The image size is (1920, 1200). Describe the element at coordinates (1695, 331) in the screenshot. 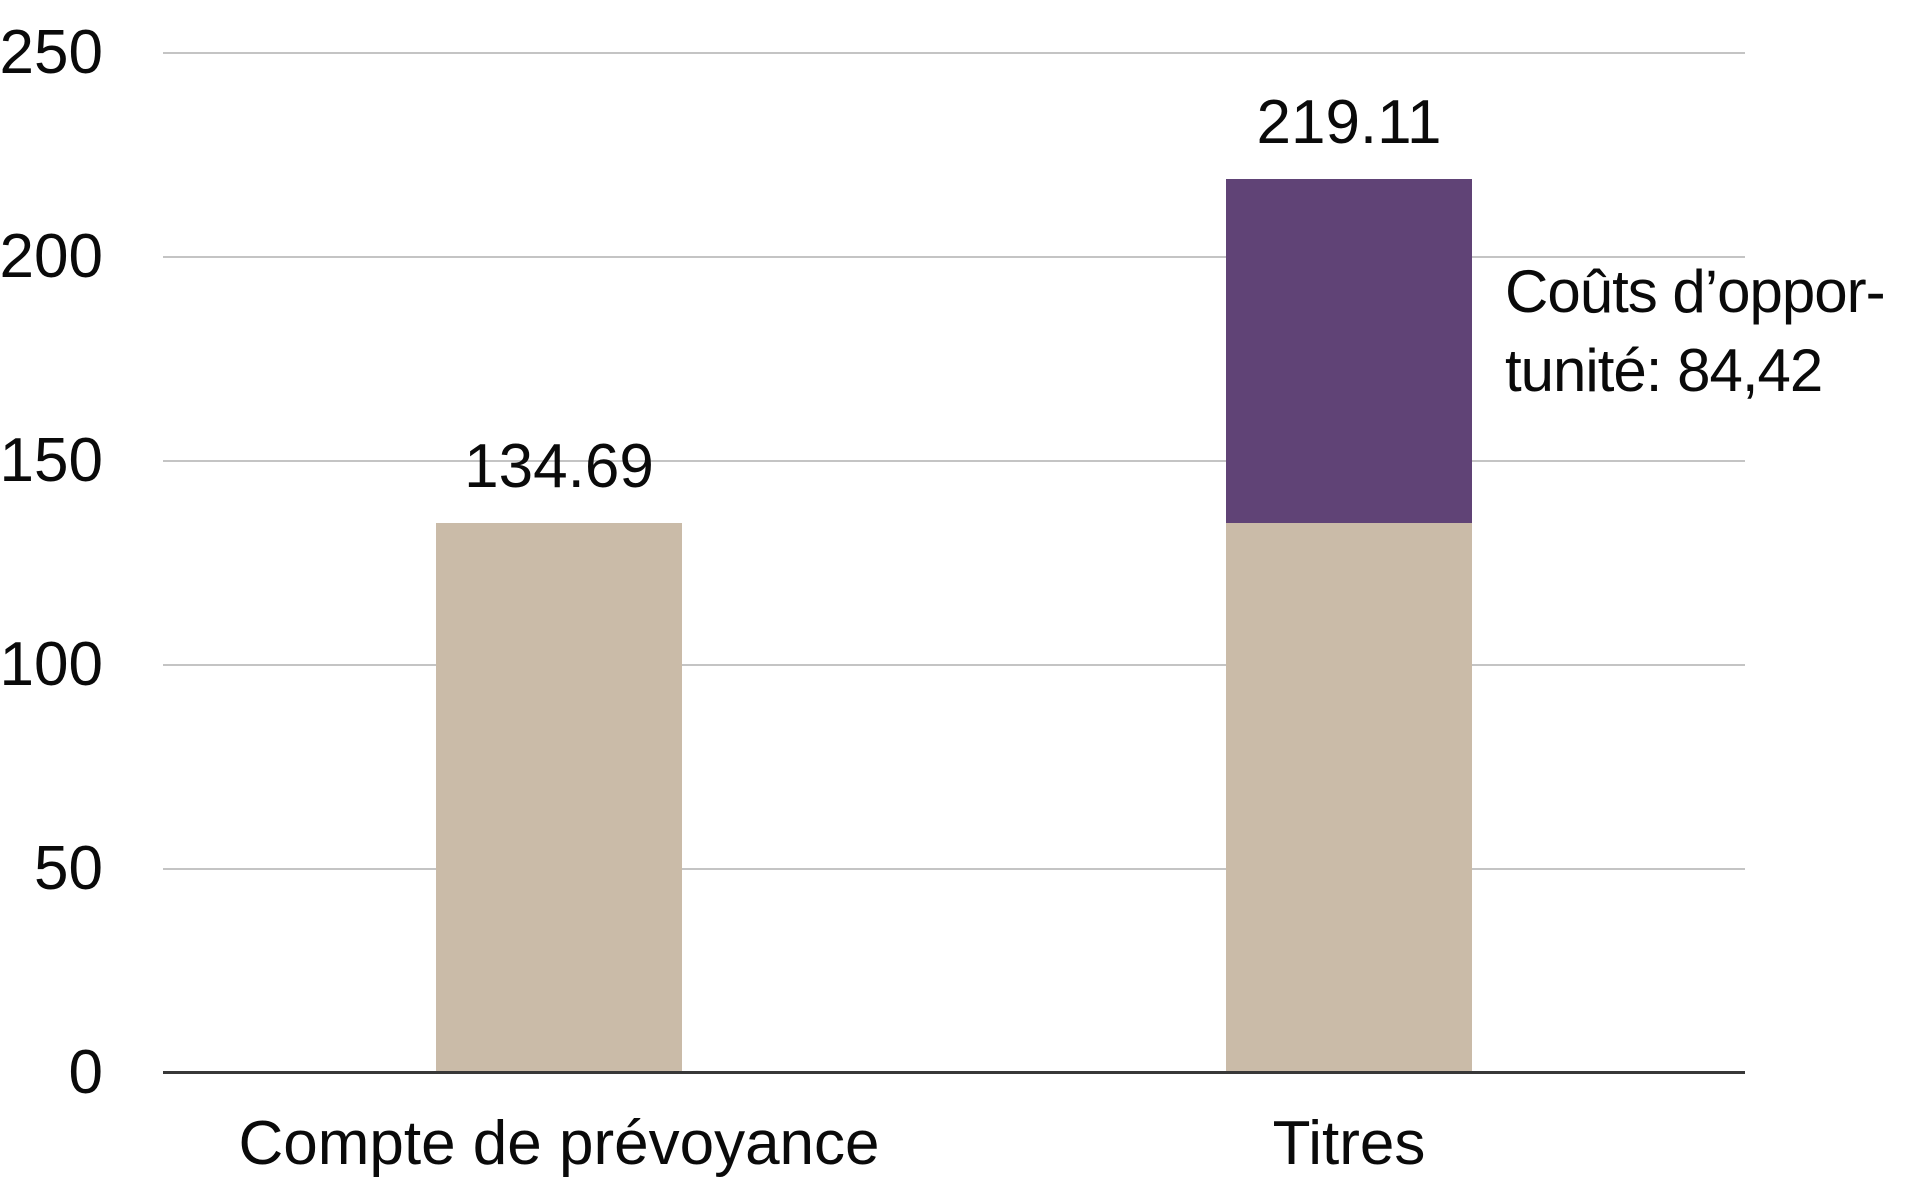

I see `annotation: Coûts d’oppor- tunité: 84,42` at that location.